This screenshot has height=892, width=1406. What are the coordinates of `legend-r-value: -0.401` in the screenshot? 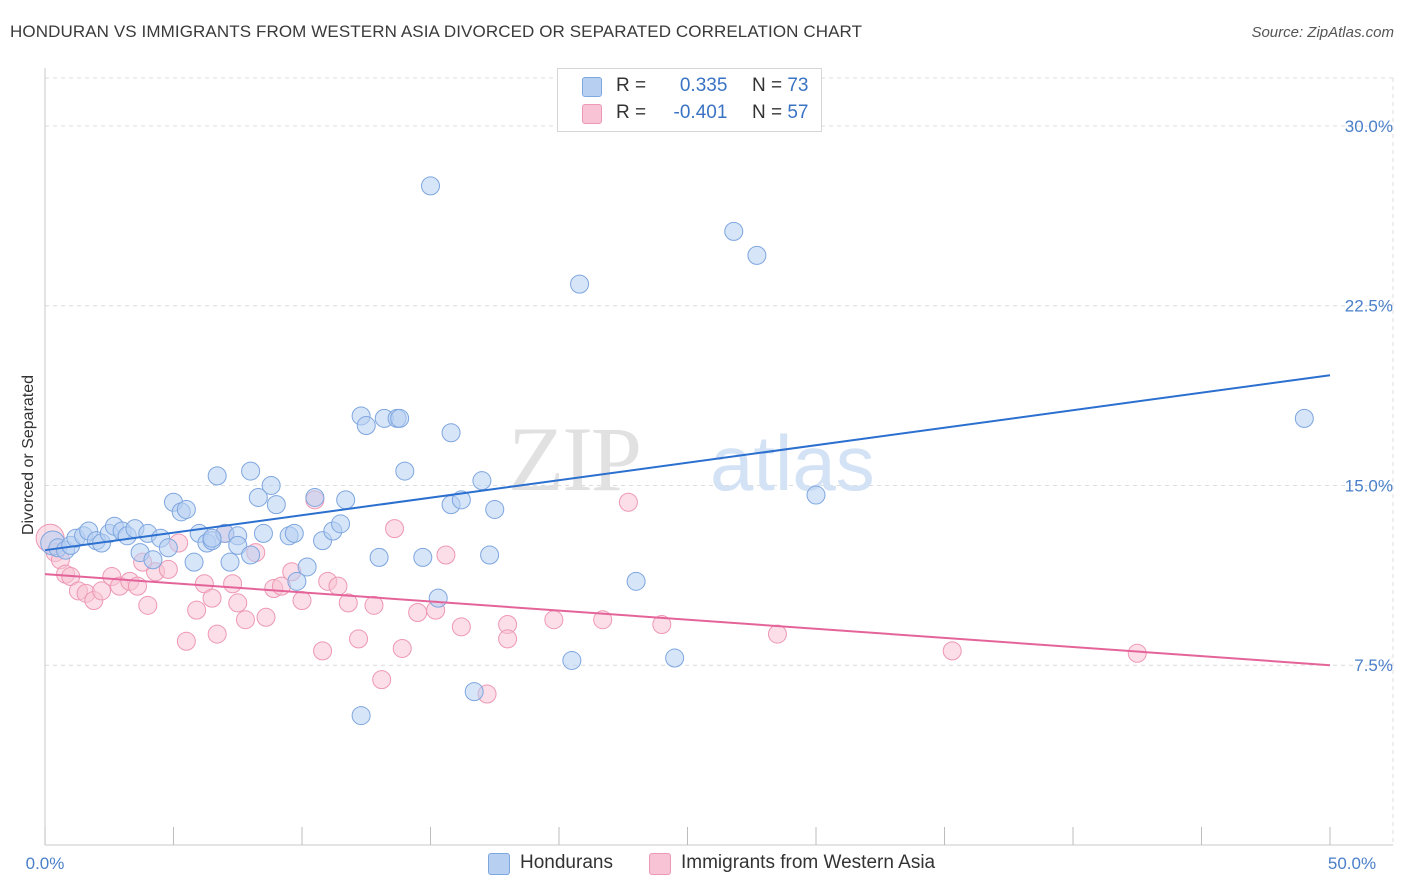 It's located at (700, 112).